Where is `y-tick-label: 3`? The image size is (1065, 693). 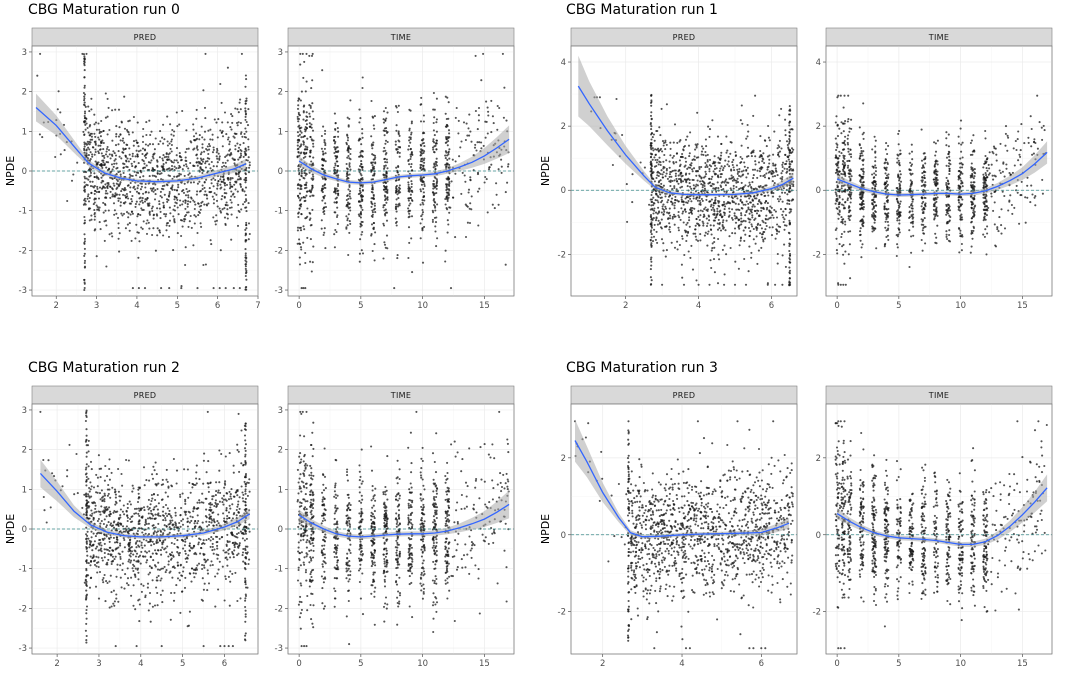
y-tick-label: 3 is located at coordinates (24, 53).